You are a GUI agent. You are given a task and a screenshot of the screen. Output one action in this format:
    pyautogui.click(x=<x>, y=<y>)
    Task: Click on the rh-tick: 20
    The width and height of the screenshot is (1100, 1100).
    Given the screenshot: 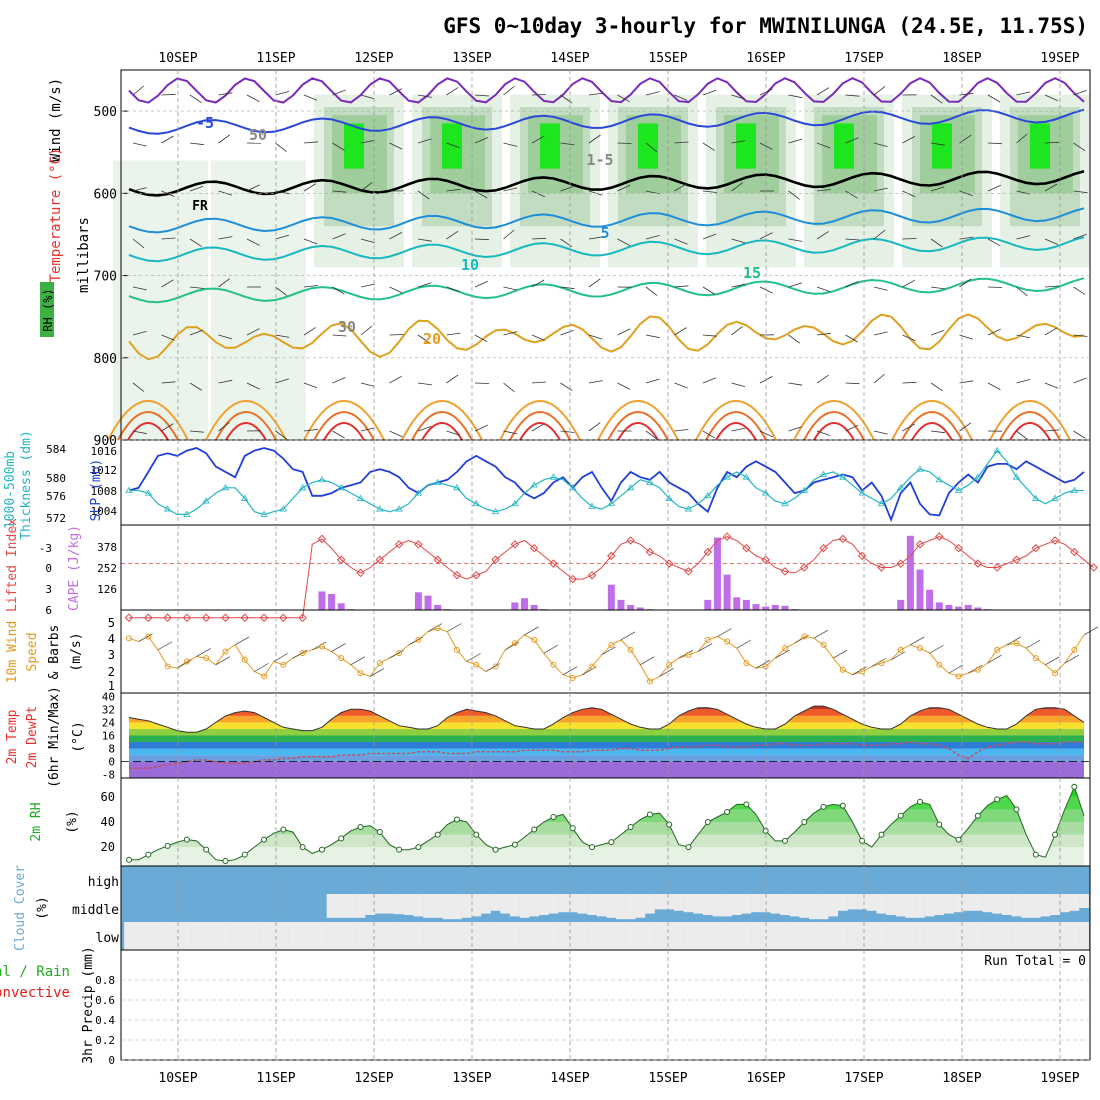 What is the action you would take?
    pyautogui.click(x=108, y=847)
    